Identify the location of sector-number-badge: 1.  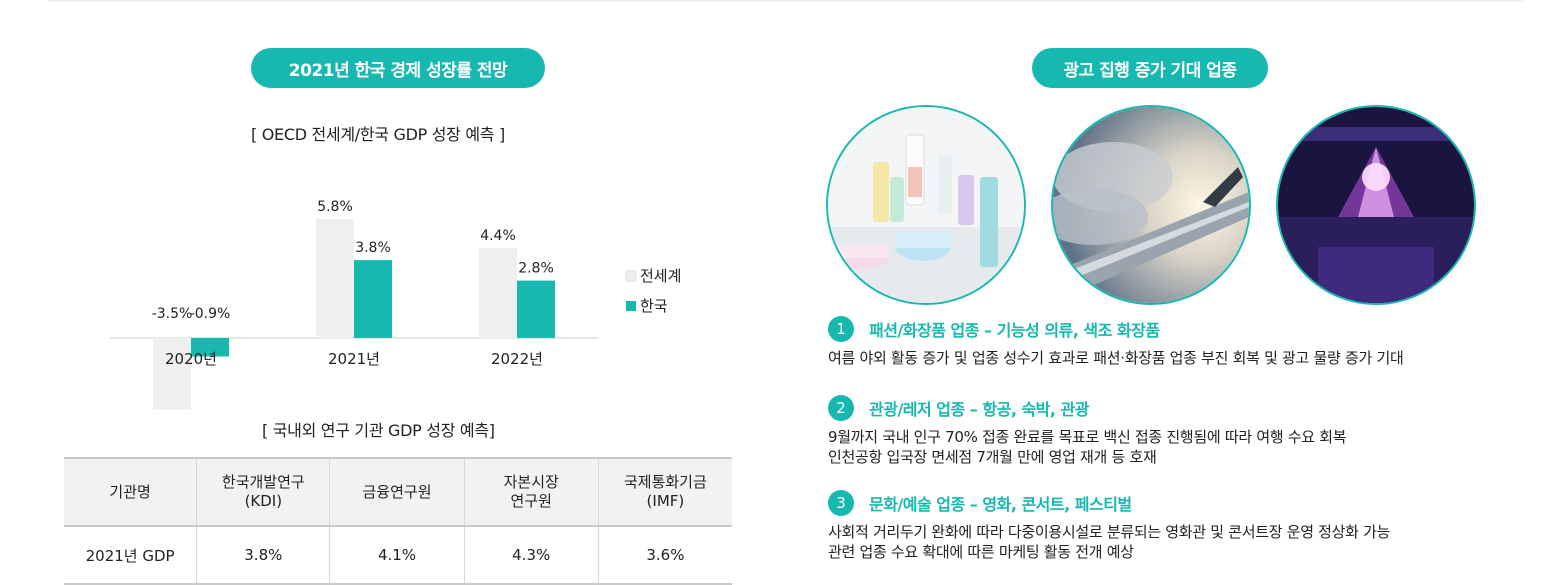
(841, 329).